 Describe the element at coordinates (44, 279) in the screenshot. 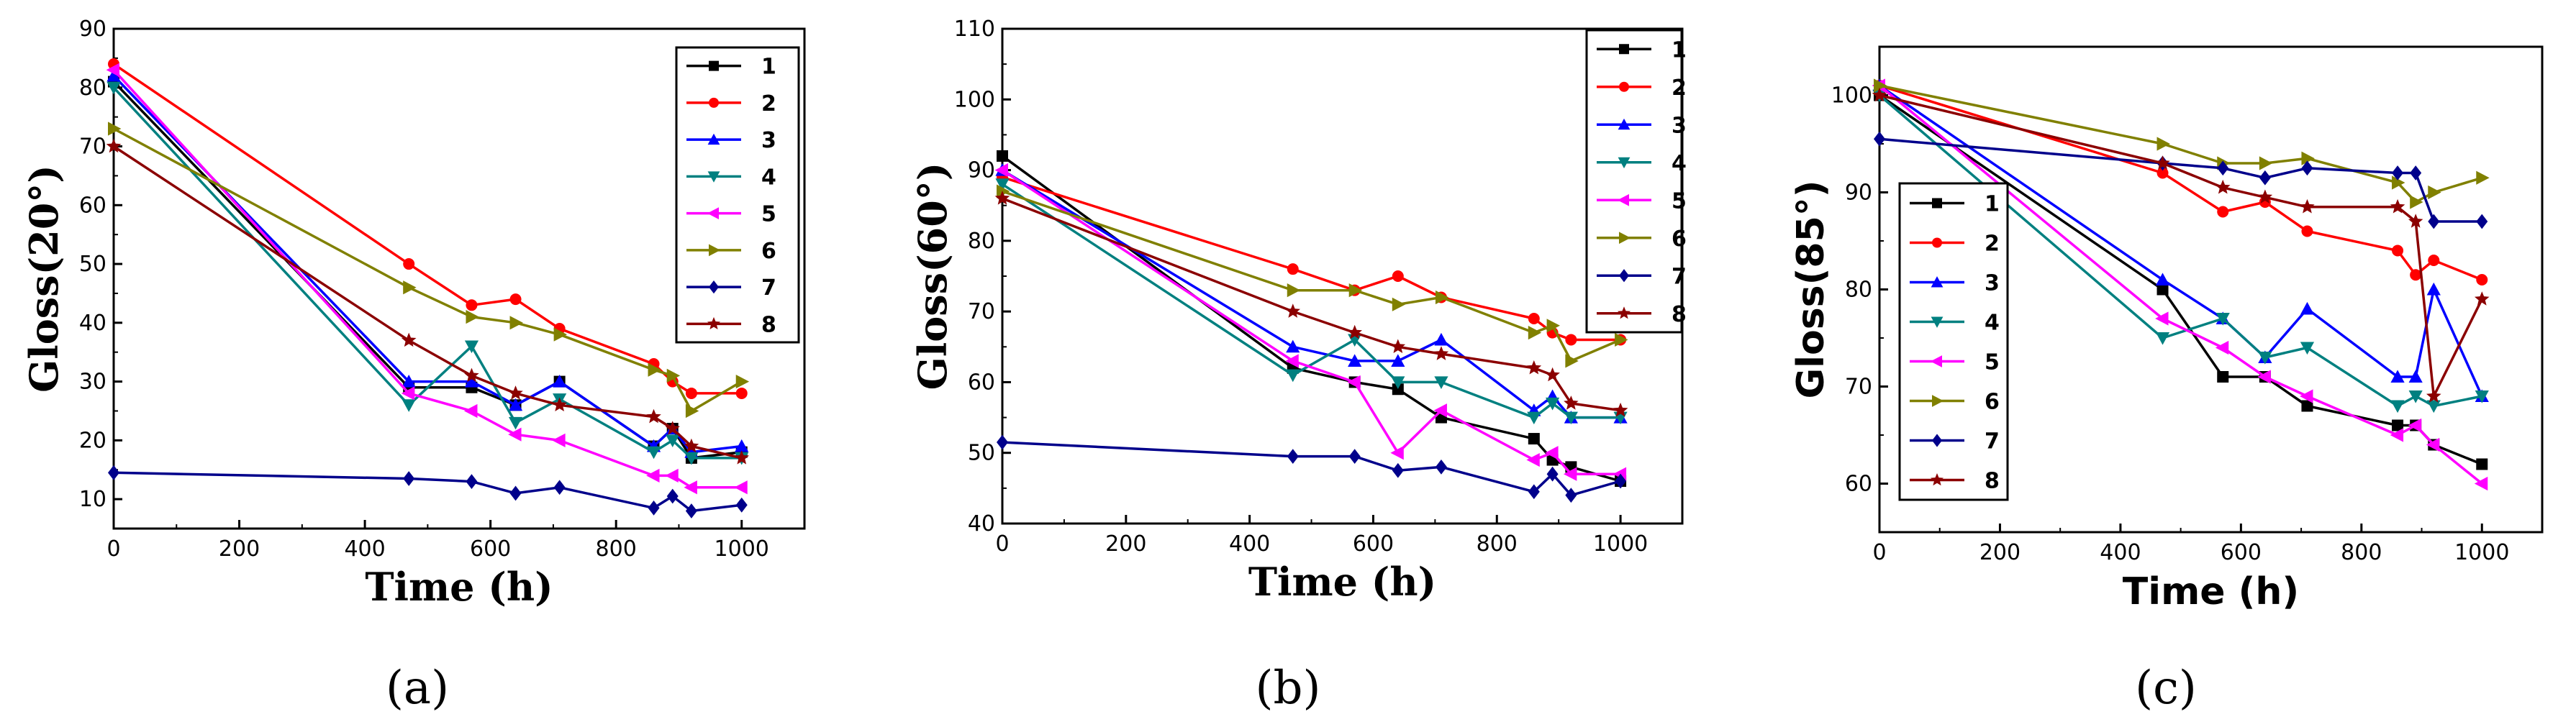

I see `y-axis-title: Gloss(20°)` at that location.